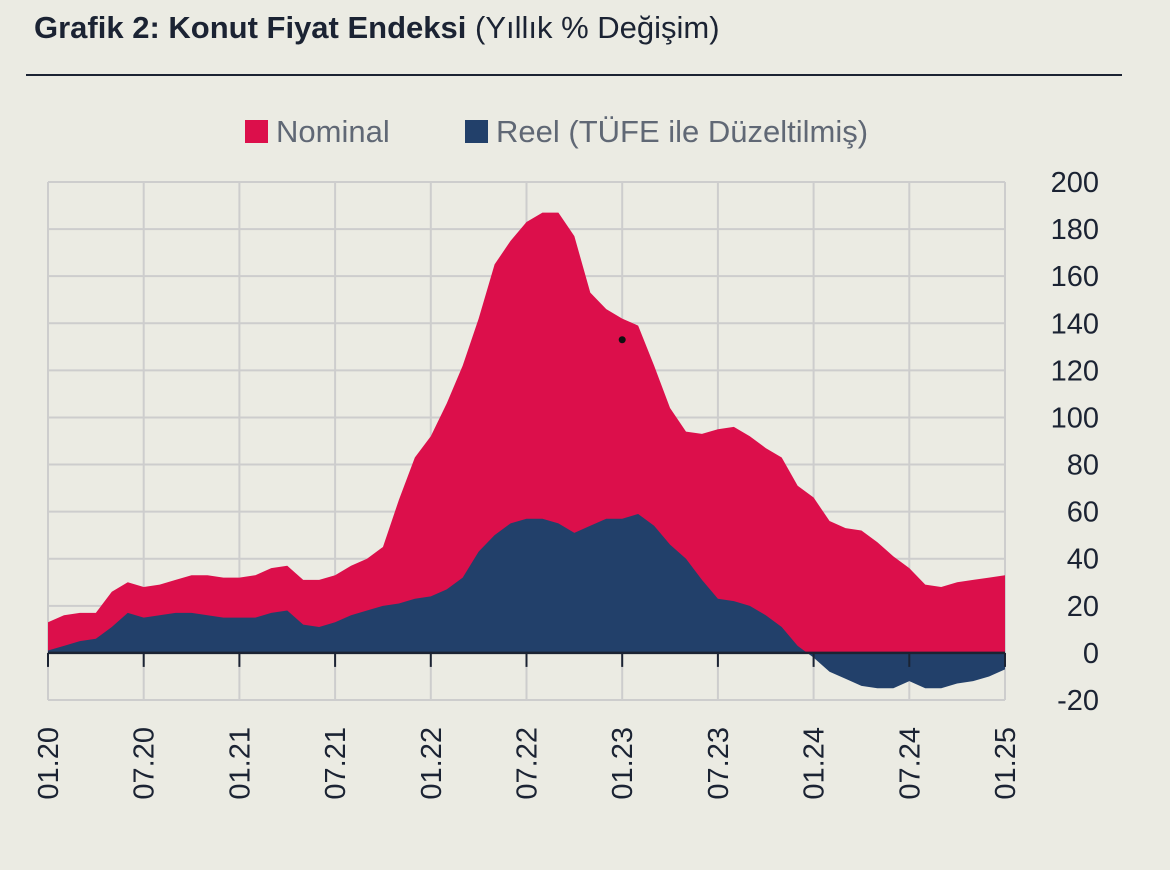 The height and width of the screenshot is (870, 1170). Describe the element at coordinates (1075, 230) in the screenshot. I see `y-tick-label: 180` at that location.